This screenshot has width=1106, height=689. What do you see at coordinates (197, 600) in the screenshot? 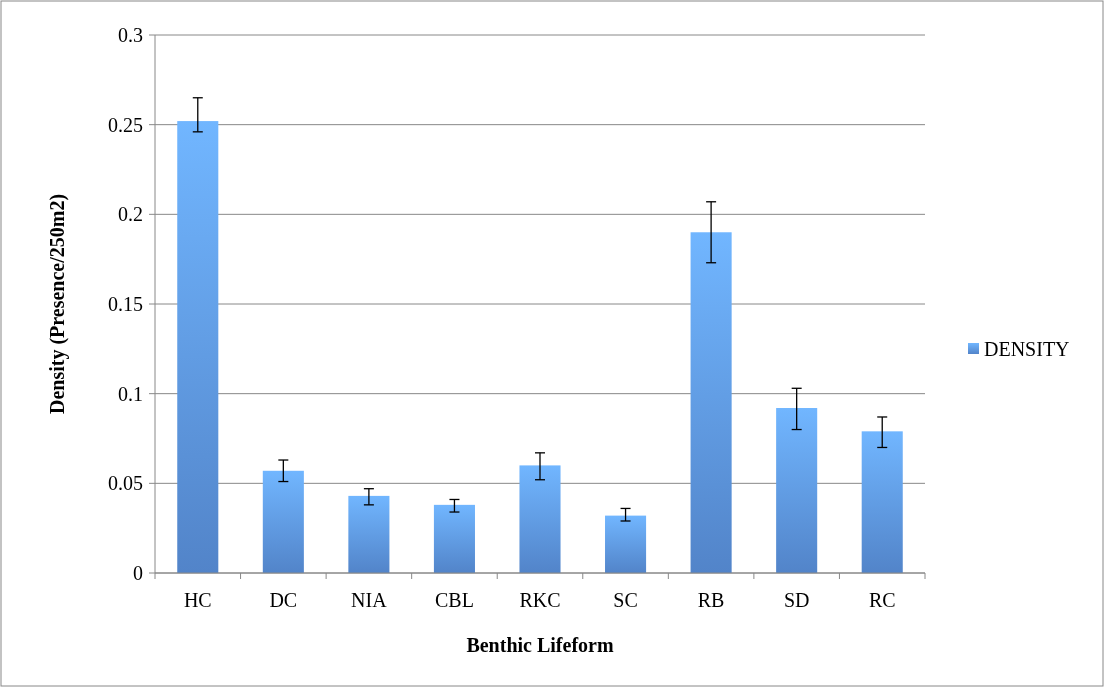
I see `x-tick-label: HC` at bounding box center [197, 600].